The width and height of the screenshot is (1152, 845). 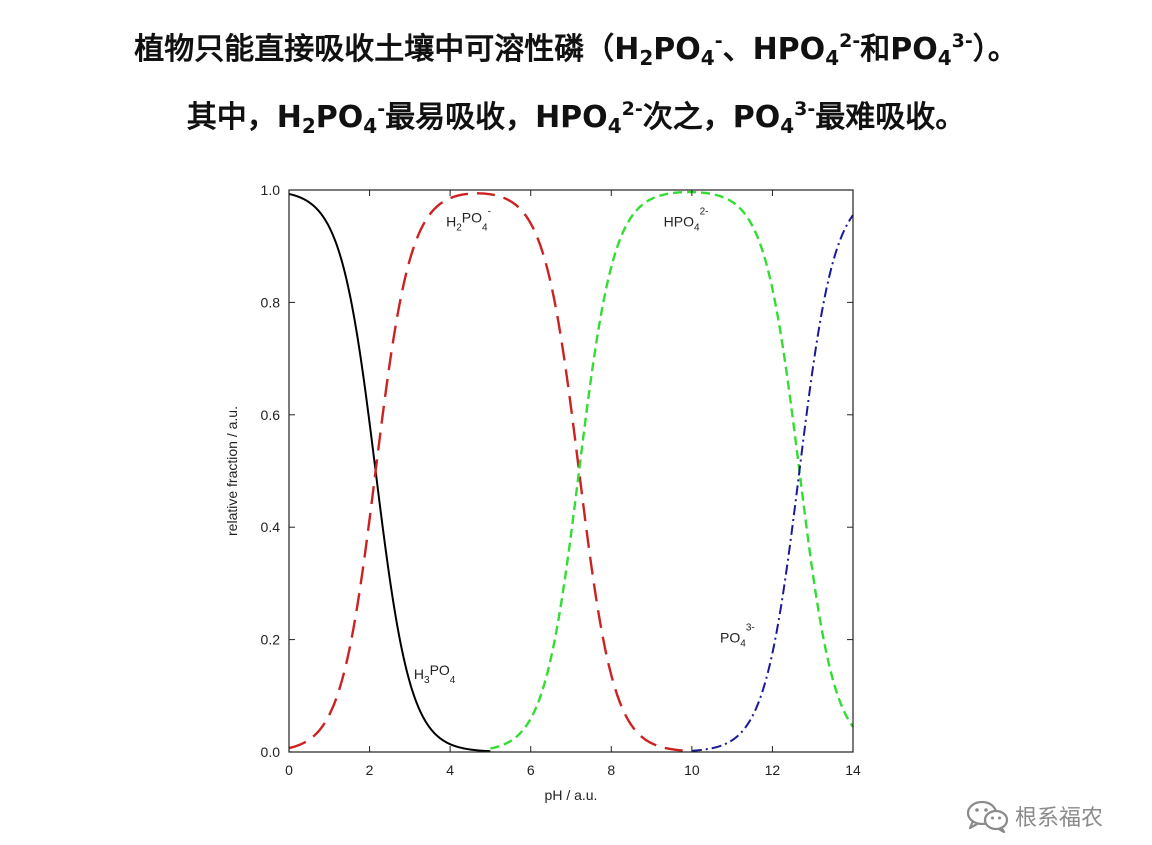 What do you see at coordinates (231, 117) in the screenshot?
I see `headline-2-prefix: 其中，` at bounding box center [231, 117].